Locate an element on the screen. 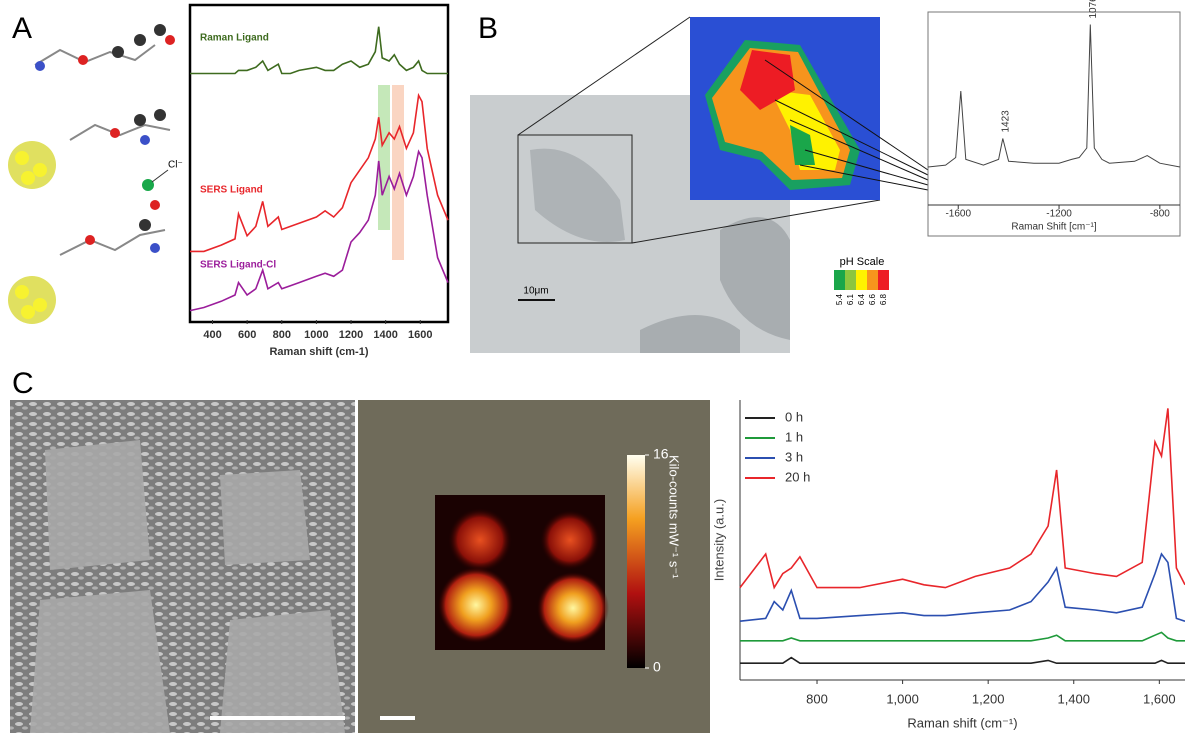  x-tick-label: 400 is located at coordinates (212, 335).